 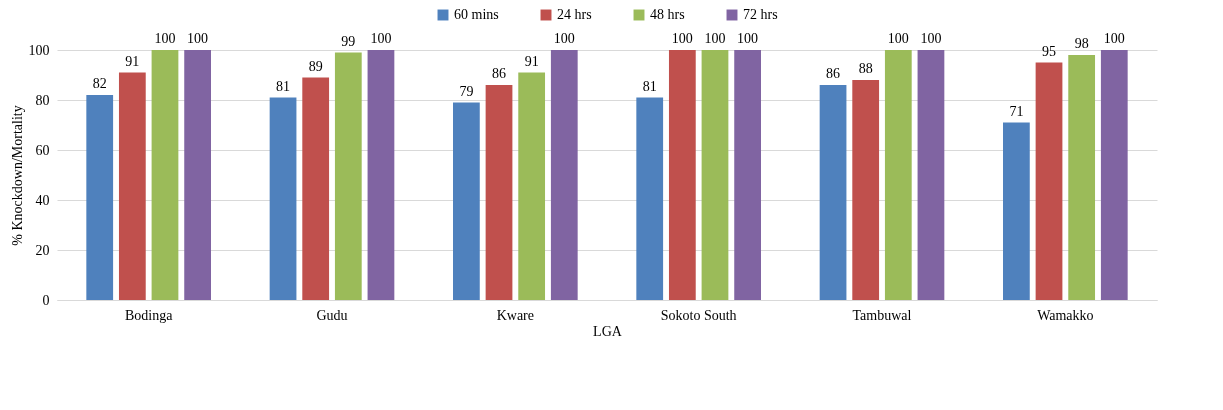 What do you see at coordinates (1016, 111) in the screenshot?
I see `data-label: 71` at bounding box center [1016, 111].